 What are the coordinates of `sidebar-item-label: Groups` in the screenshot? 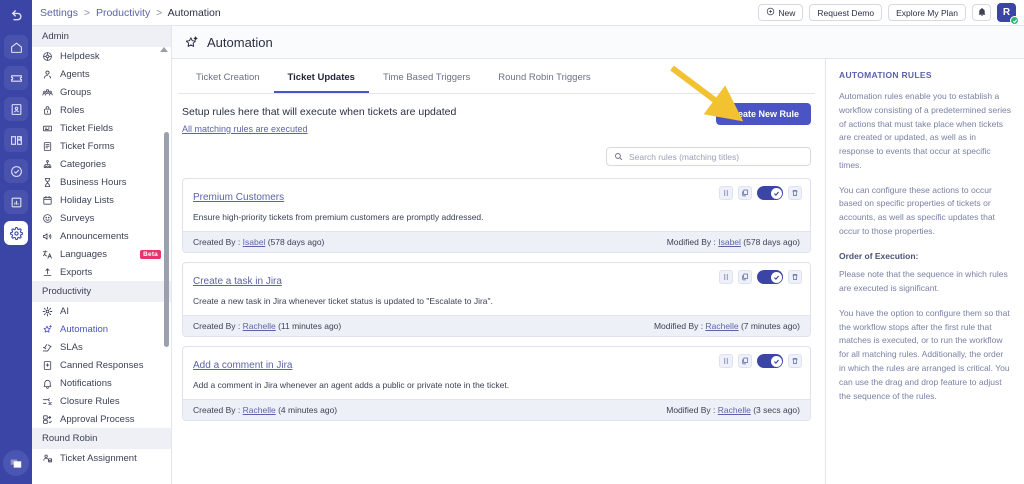 It's located at (76, 92).